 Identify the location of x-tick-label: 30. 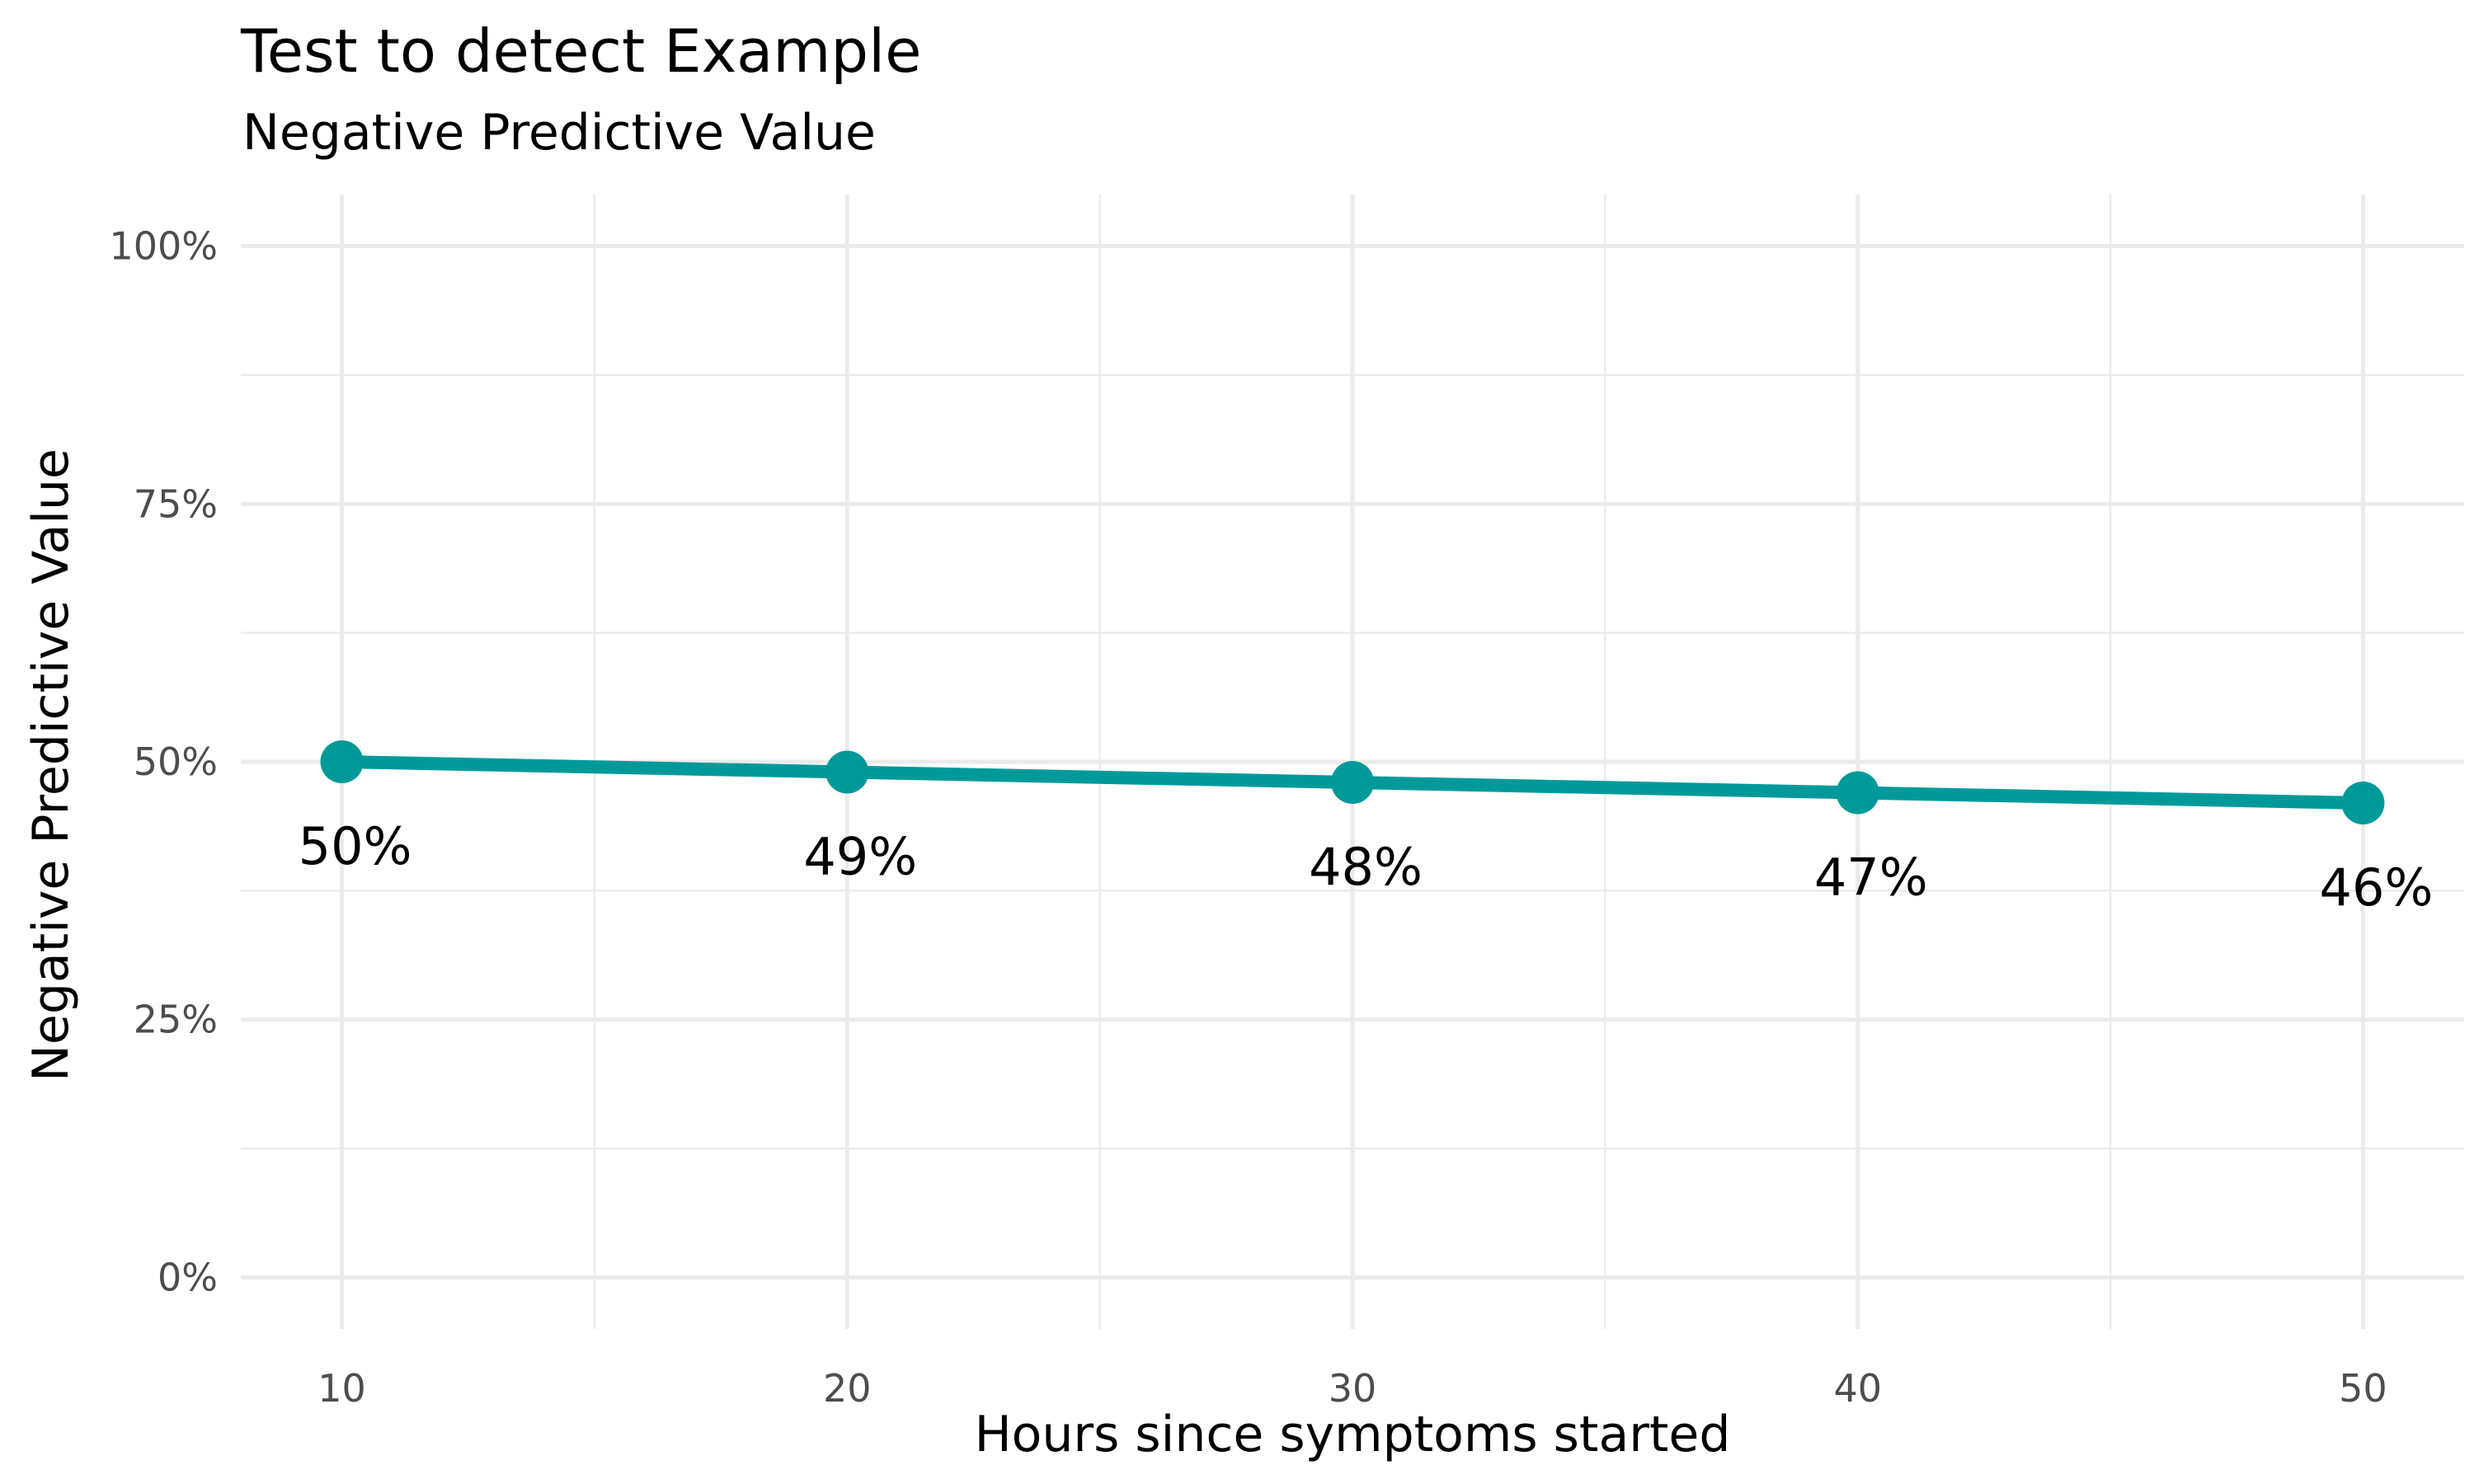
(1353, 1388).